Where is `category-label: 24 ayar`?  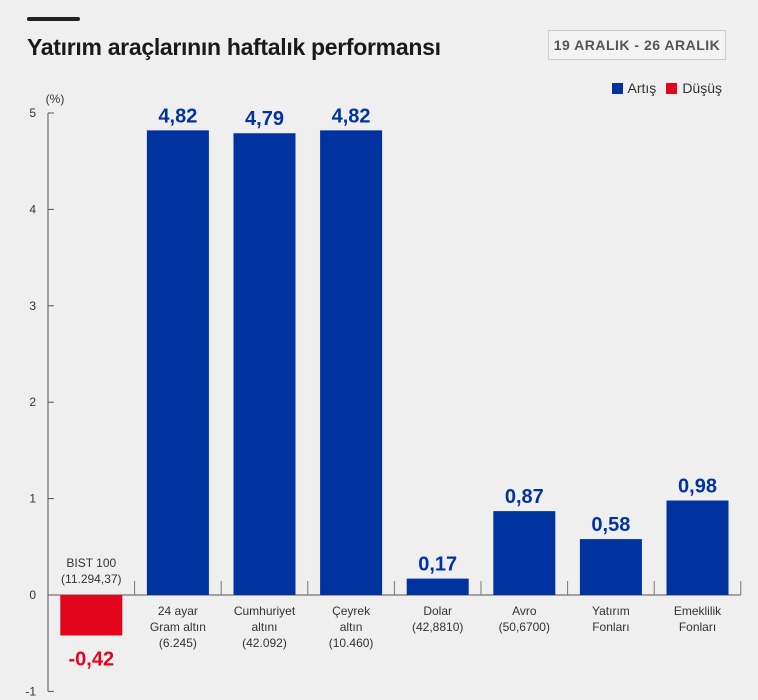 category-label: 24 ayar is located at coordinates (178, 611).